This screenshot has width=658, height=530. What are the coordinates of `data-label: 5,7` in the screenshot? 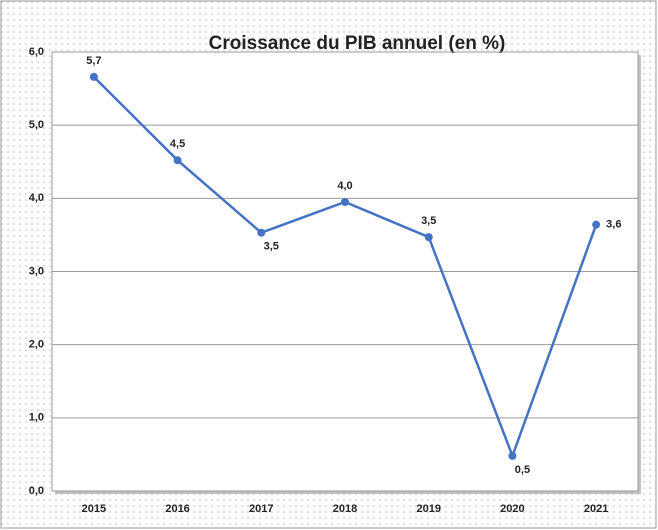 It's located at (93, 61).